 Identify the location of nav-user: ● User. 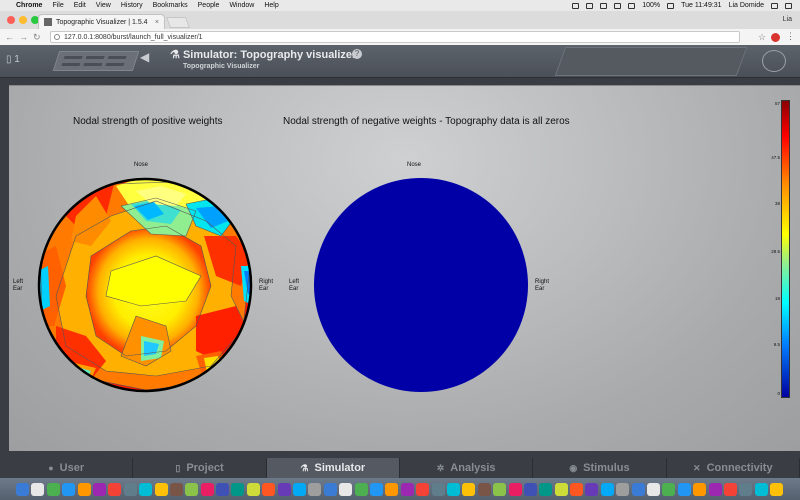
(67, 468).